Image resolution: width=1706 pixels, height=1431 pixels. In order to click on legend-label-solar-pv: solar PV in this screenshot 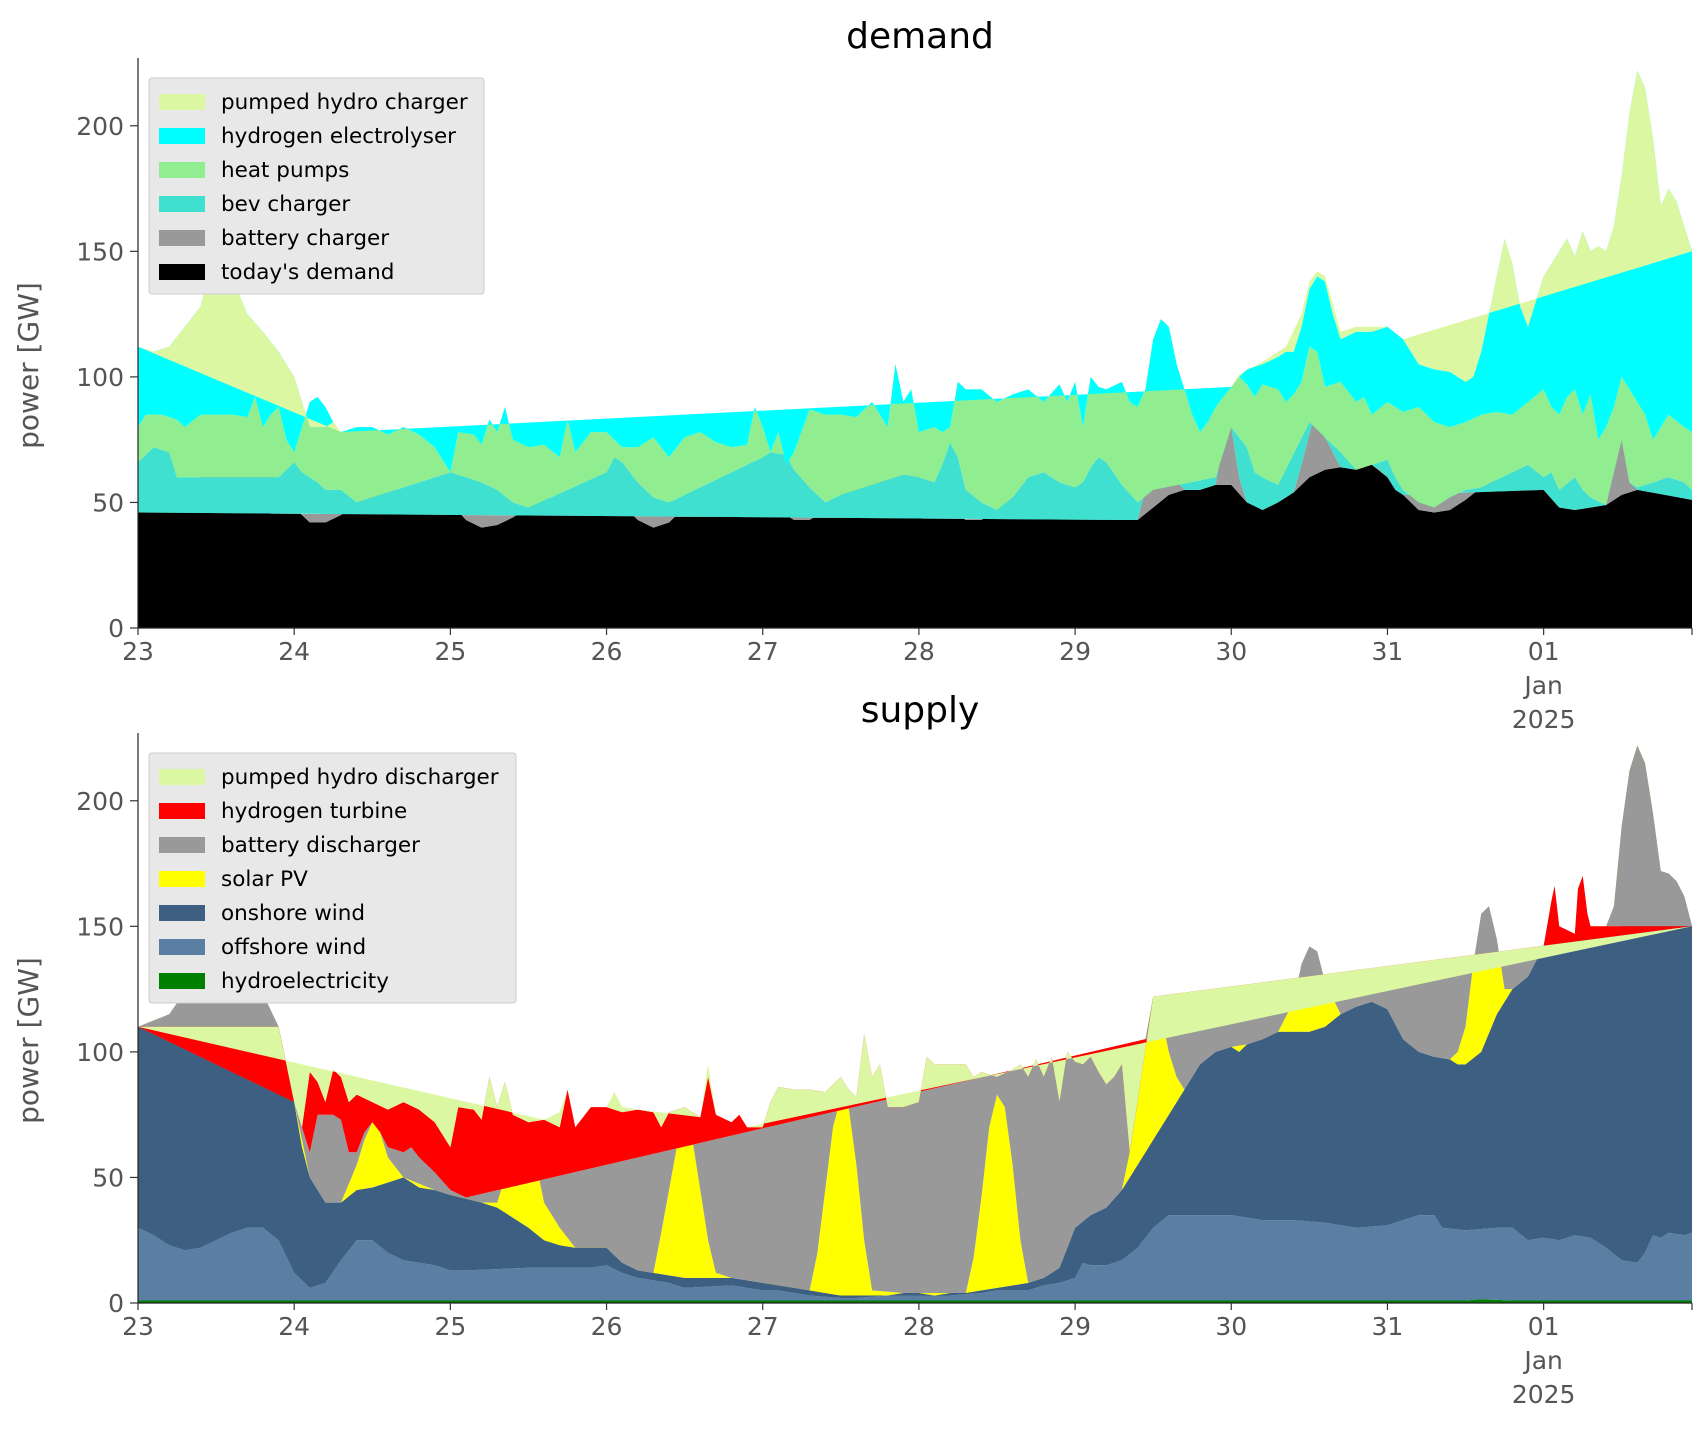, I will do `click(264, 879)`.